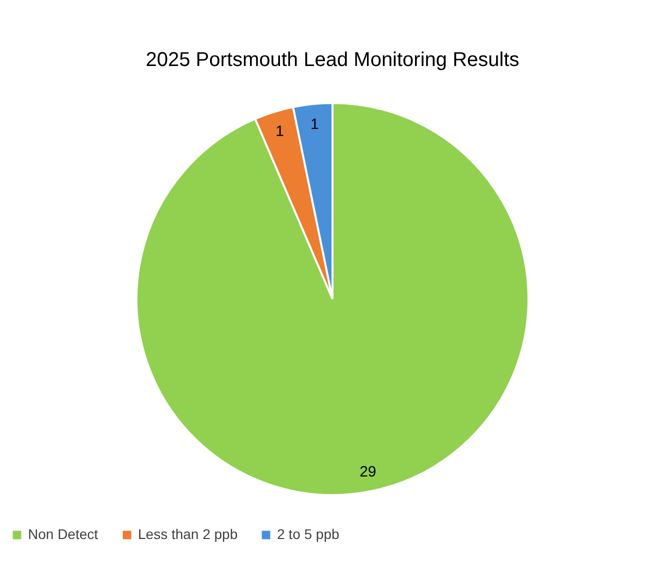 The height and width of the screenshot is (573, 665). What do you see at coordinates (188, 534) in the screenshot?
I see `legend-label: Less than 2 ppb` at bounding box center [188, 534].